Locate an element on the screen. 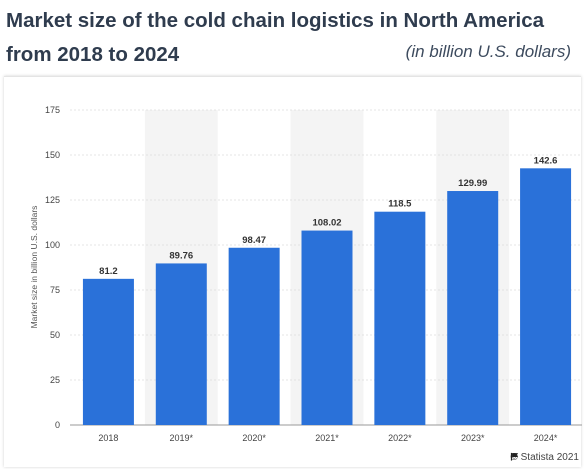 Image resolution: width=585 pixels, height=469 pixels. x-tick-label: 2021* is located at coordinates (327, 438).